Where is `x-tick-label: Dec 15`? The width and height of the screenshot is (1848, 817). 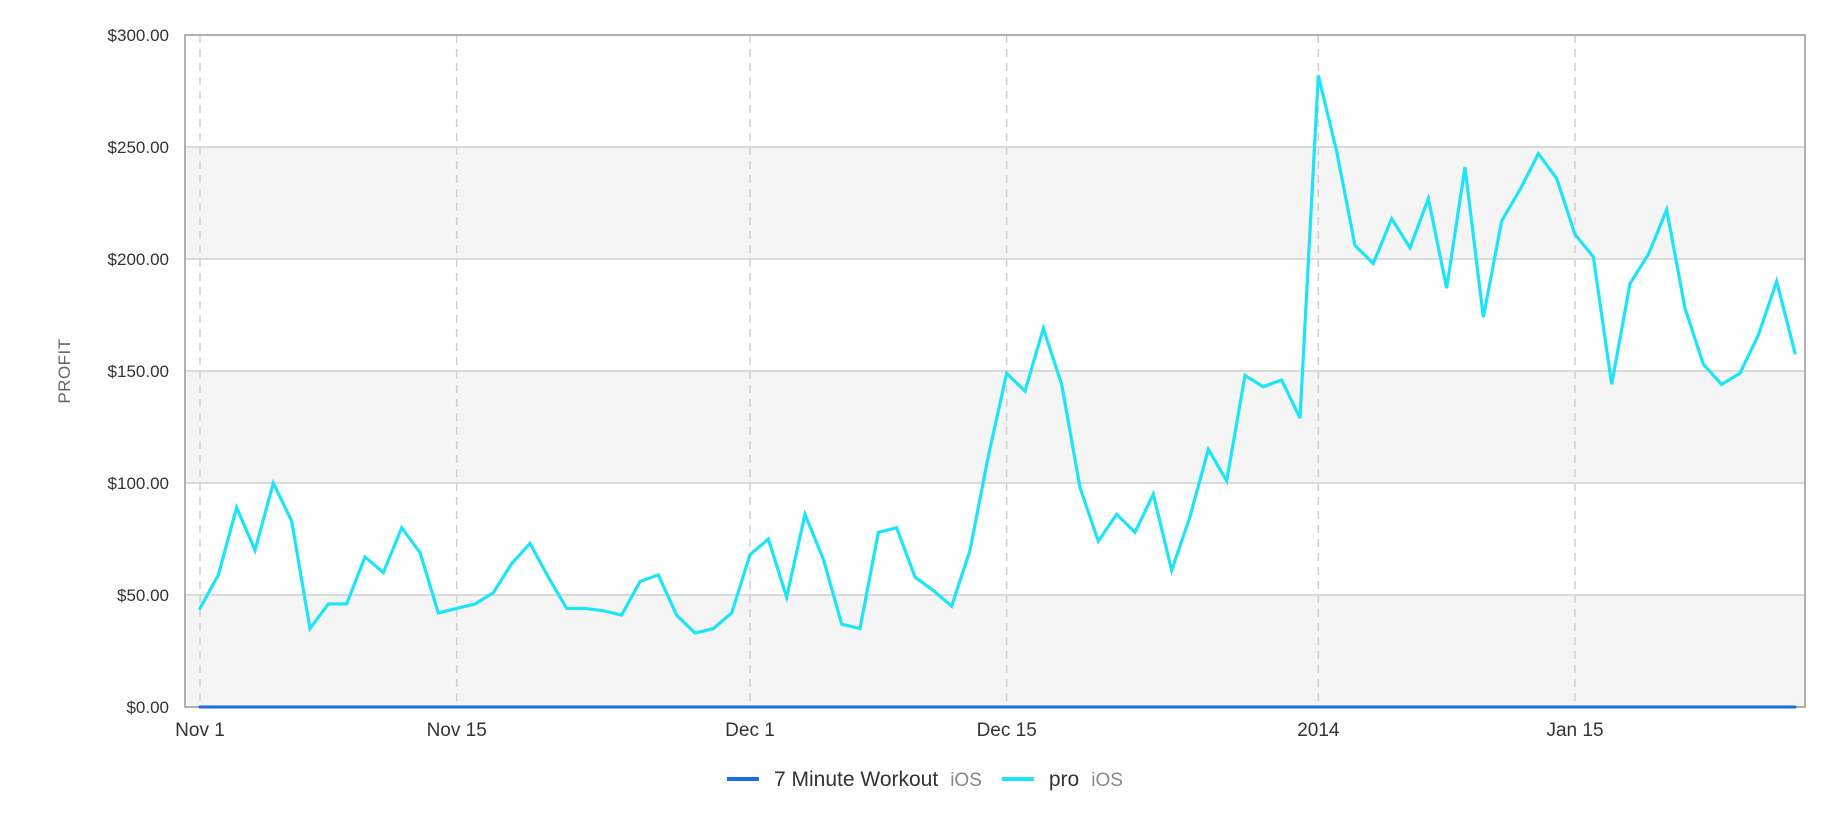
x-tick-label: Dec 15 is located at coordinates (1007, 730).